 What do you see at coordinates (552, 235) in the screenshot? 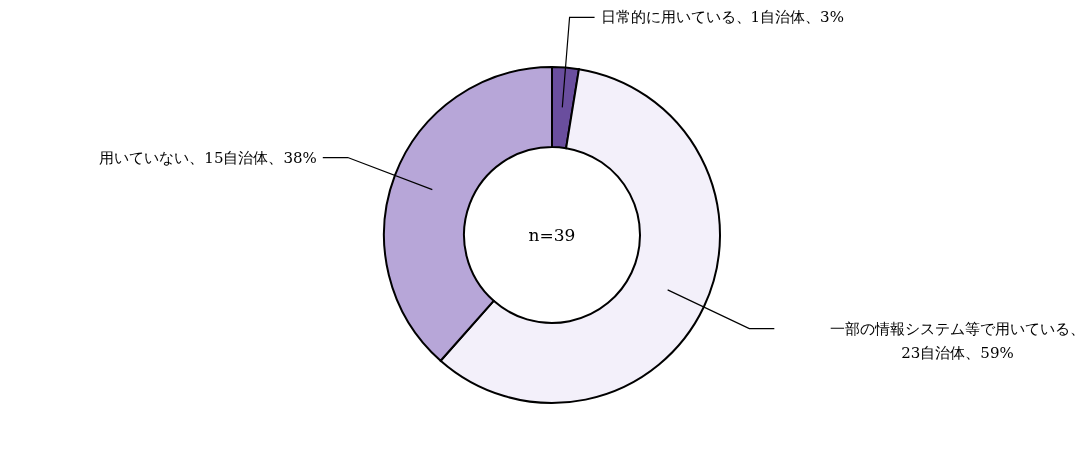
I see `annotation: n=39` at bounding box center [552, 235].